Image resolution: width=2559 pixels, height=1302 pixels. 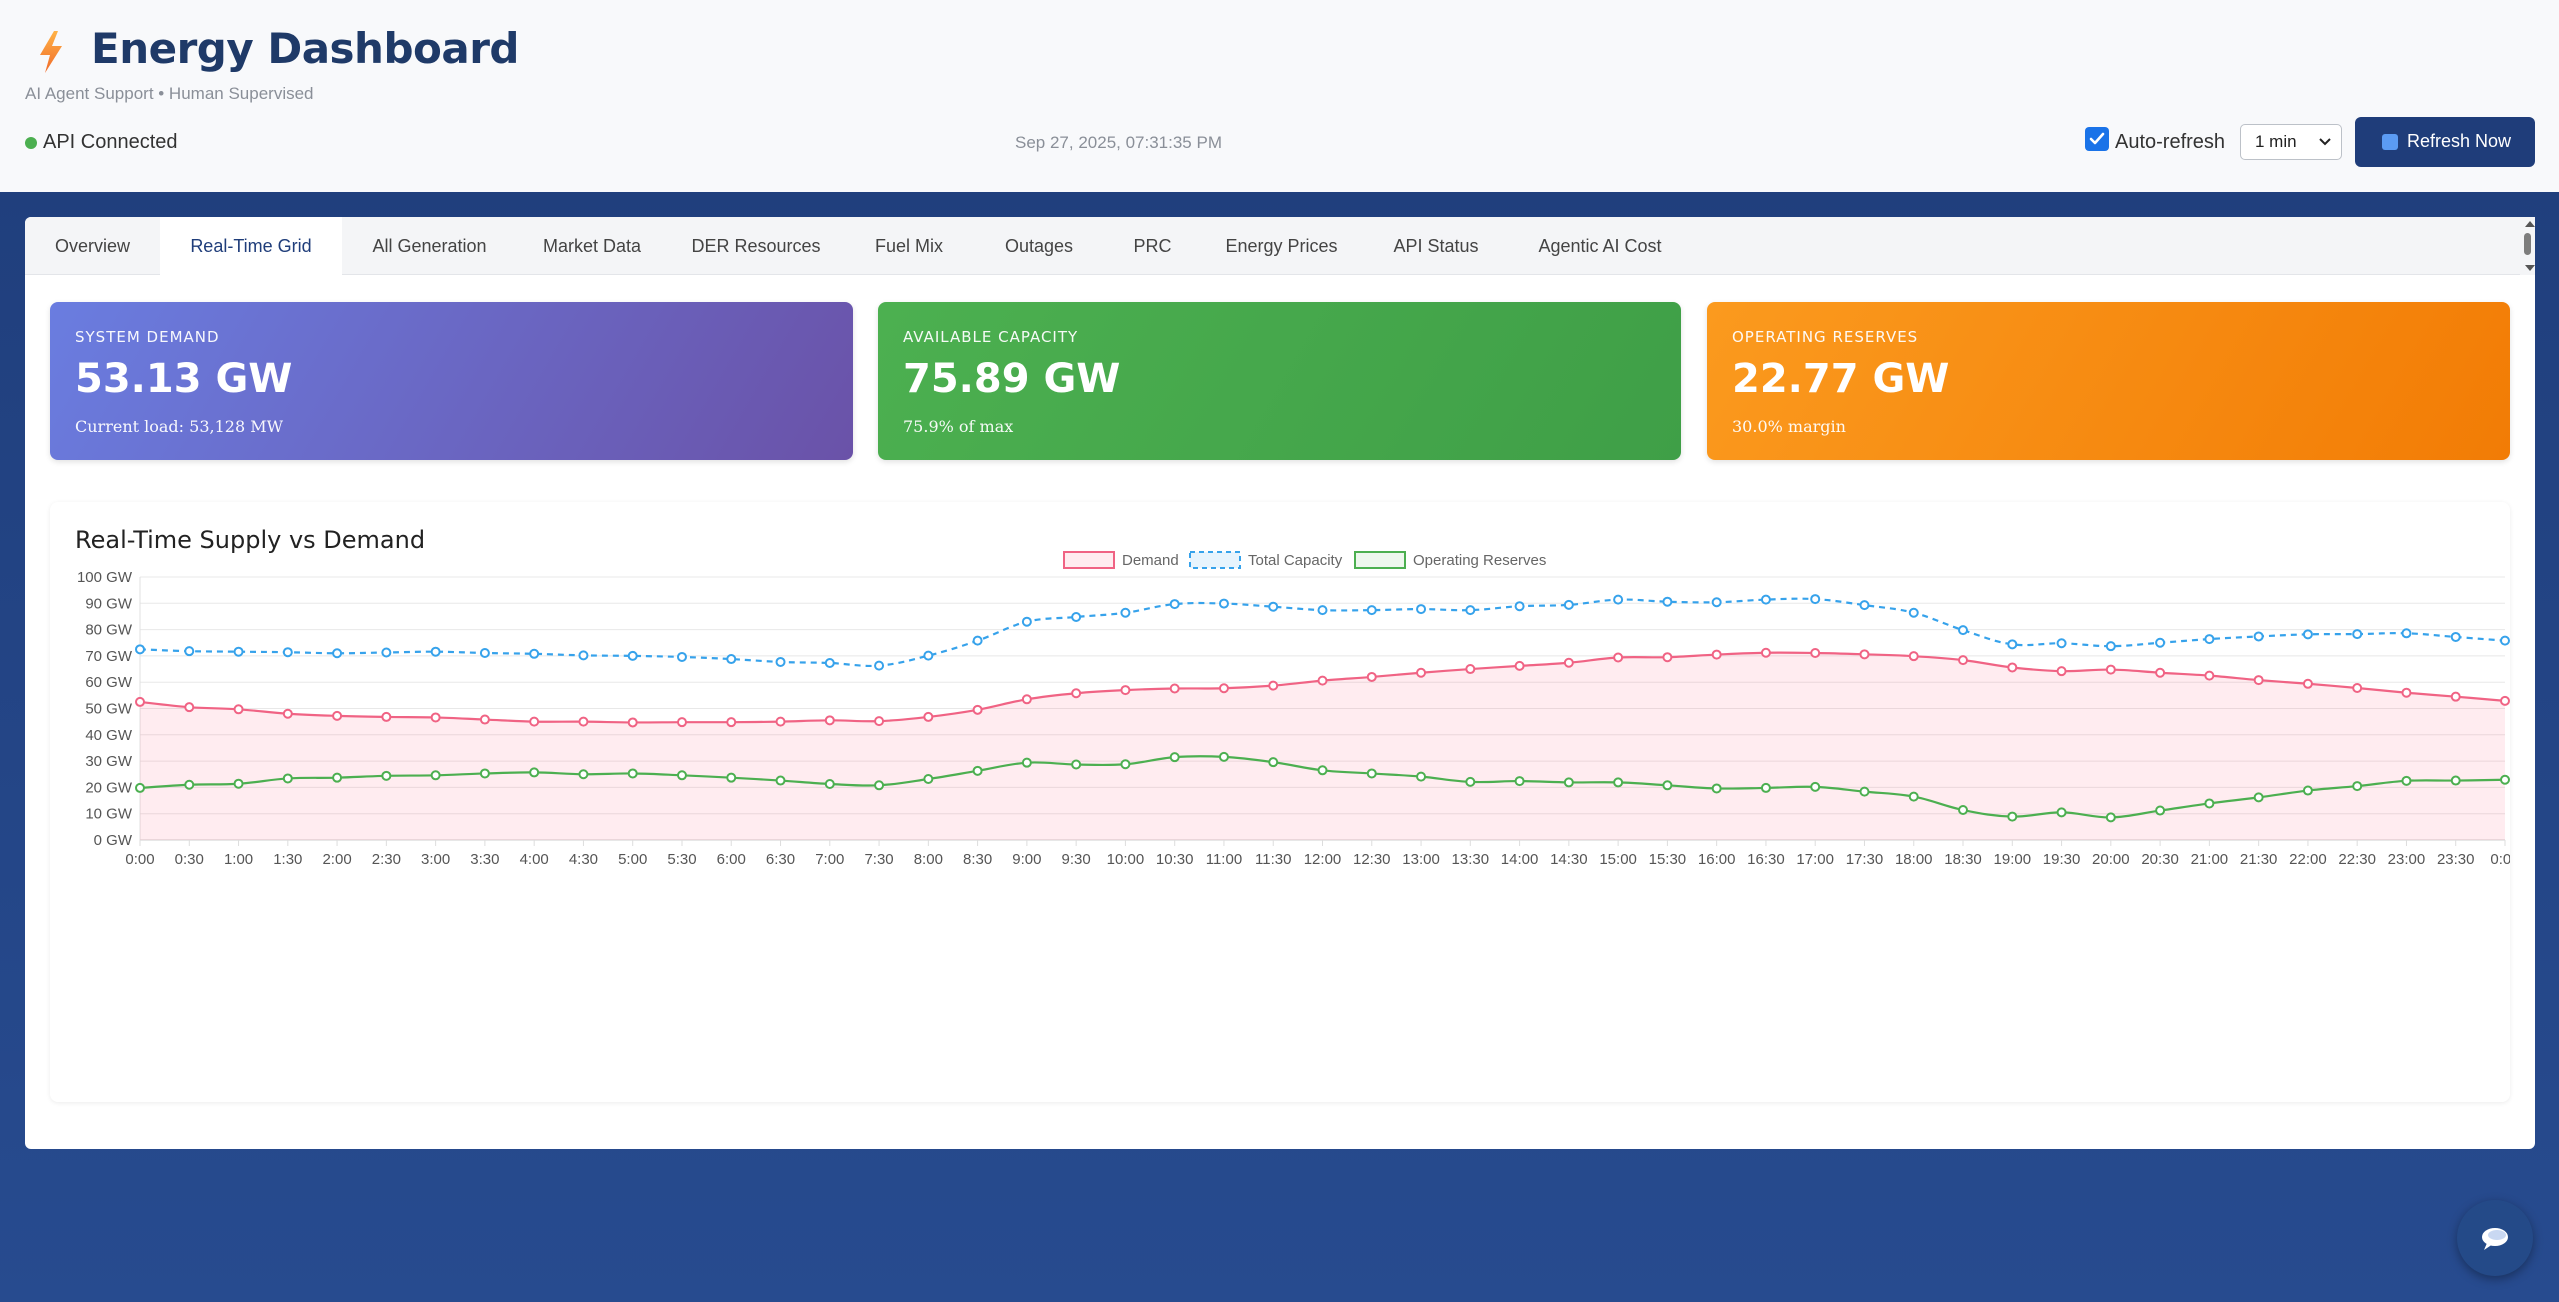 What do you see at coordinates (92, 246) in the screenshot?
I see `tab-overview: Overview` at bounding box center [92, 246].